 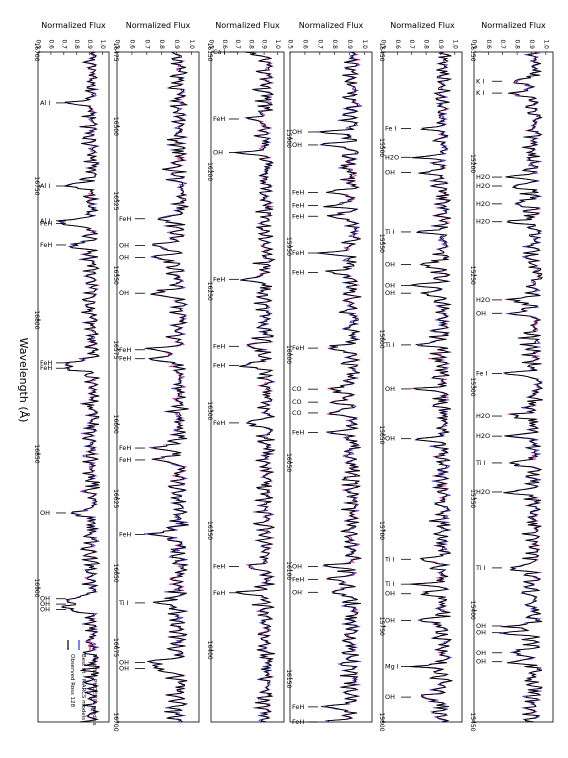 What do you see at coordinates (381, 721) in the screenshot?
I see `wavelength-tick-label: 15800` at bounding box center [381, 721].